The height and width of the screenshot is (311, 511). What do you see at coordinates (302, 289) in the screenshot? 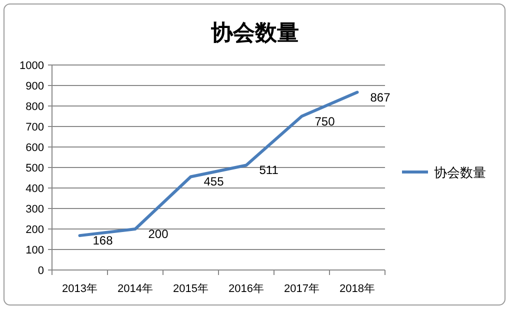
I see `x-tick-label: 2017年` at bounding box center [302, 289].